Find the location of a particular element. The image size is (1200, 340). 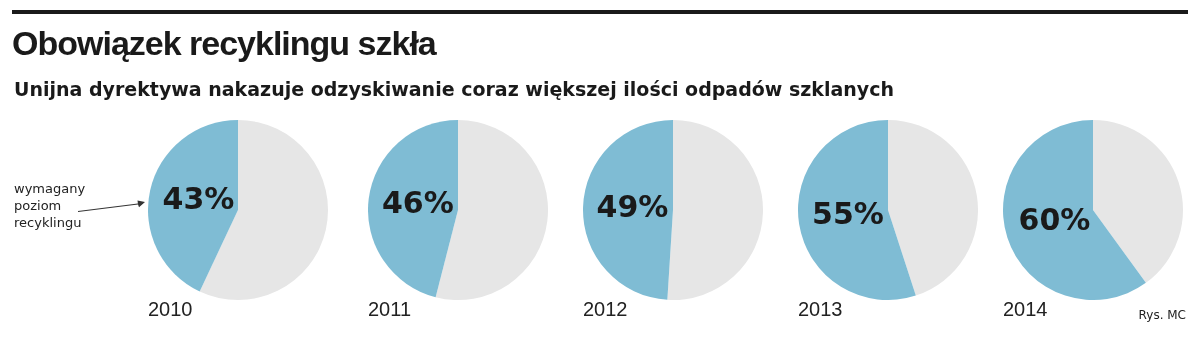

data-label: 55% is located at coordinates (848, 214).